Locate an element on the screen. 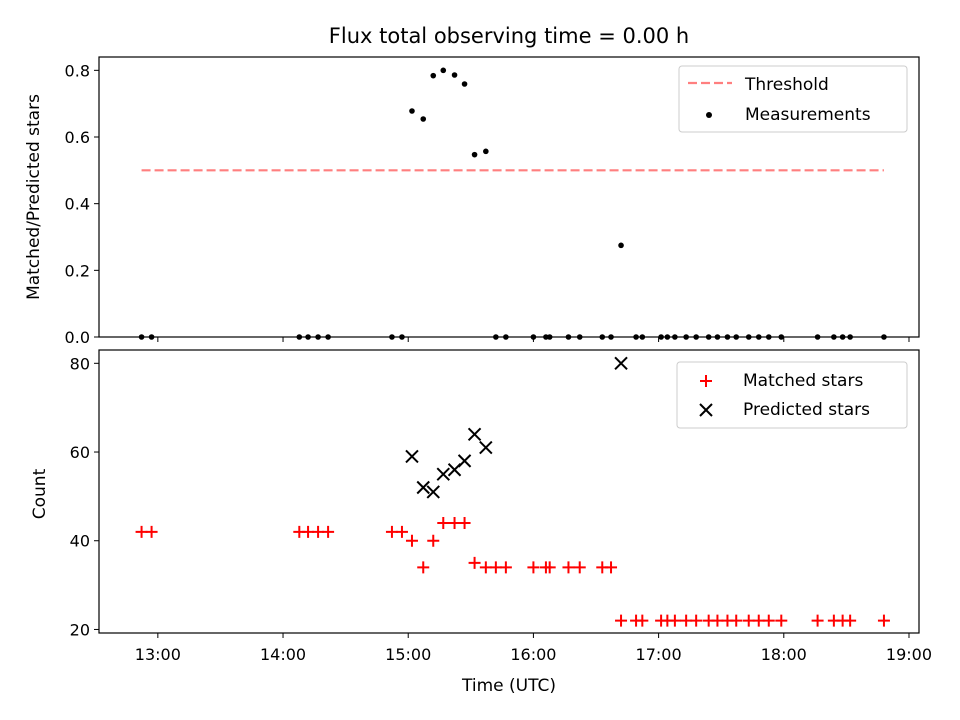 The width and height of the screenshot is (960, 720). bottom-x-tick-label: 15:00 is located at coordinates (408, 654).